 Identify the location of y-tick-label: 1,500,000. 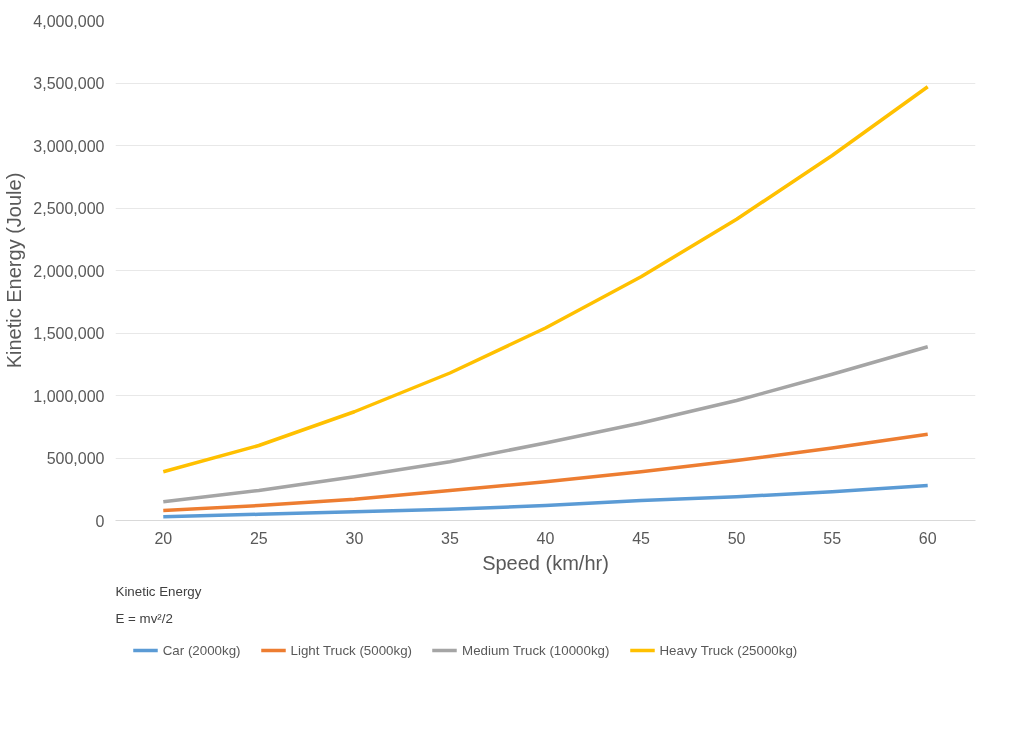
(69, 333).